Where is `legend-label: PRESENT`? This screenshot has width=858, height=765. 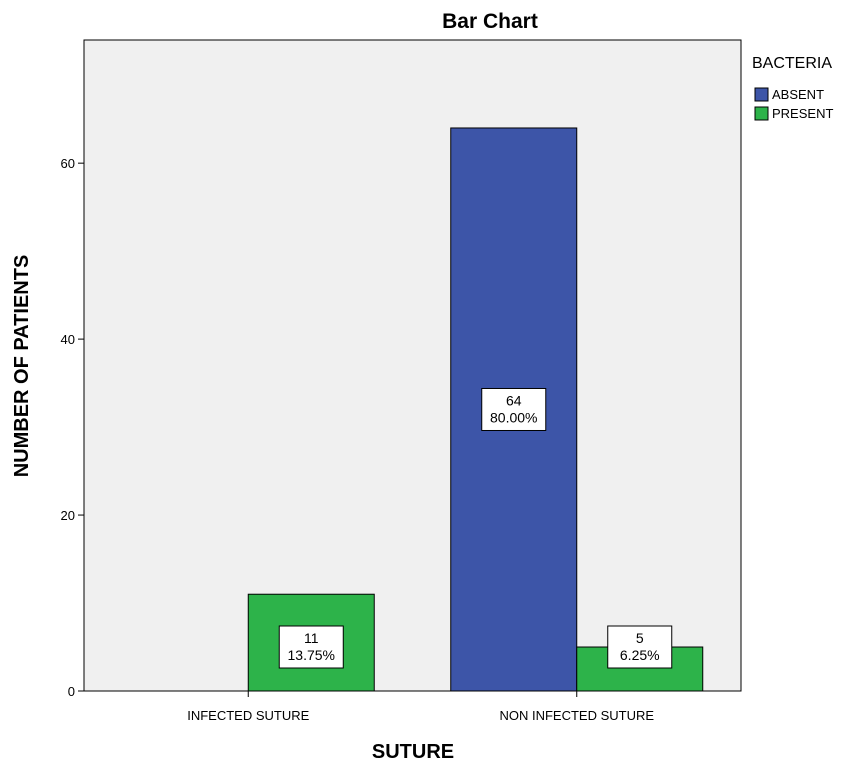 legend-label: PRESENT is located at coordinates (802, 113).